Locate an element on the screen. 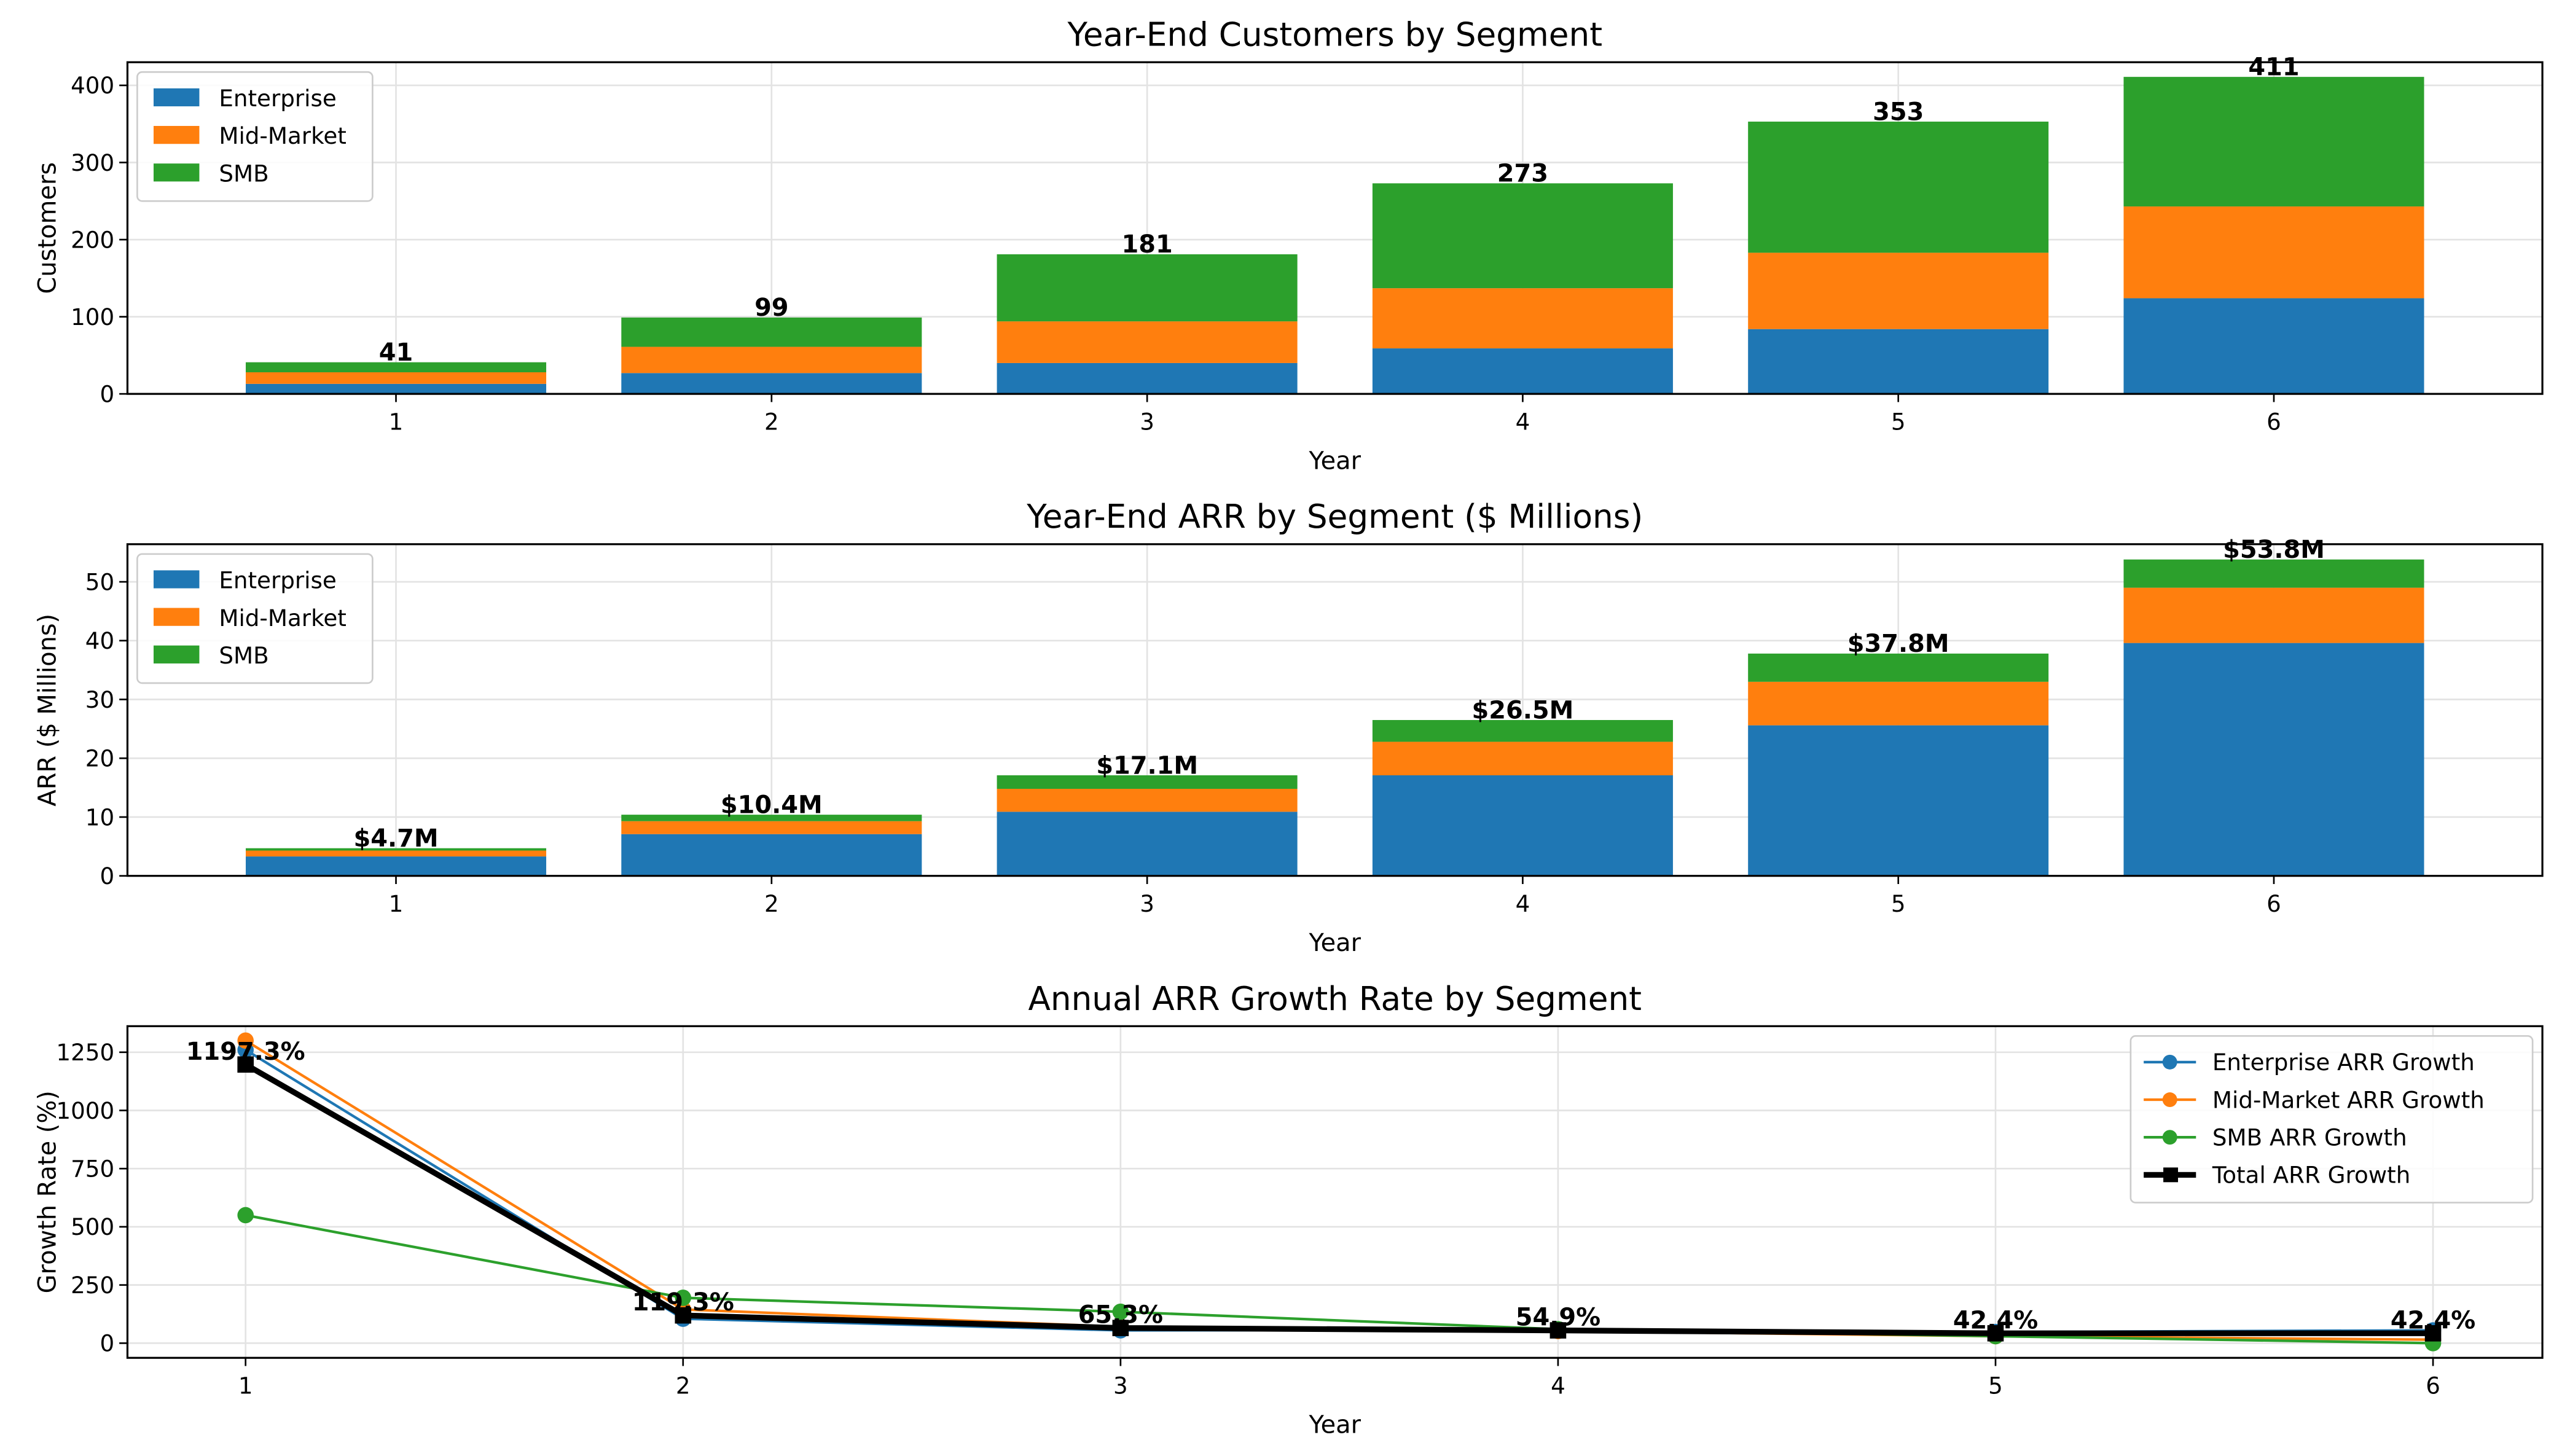 The image size is (2562, 1456). value-label: 42.4% is located at coordinates (2433, 1320).